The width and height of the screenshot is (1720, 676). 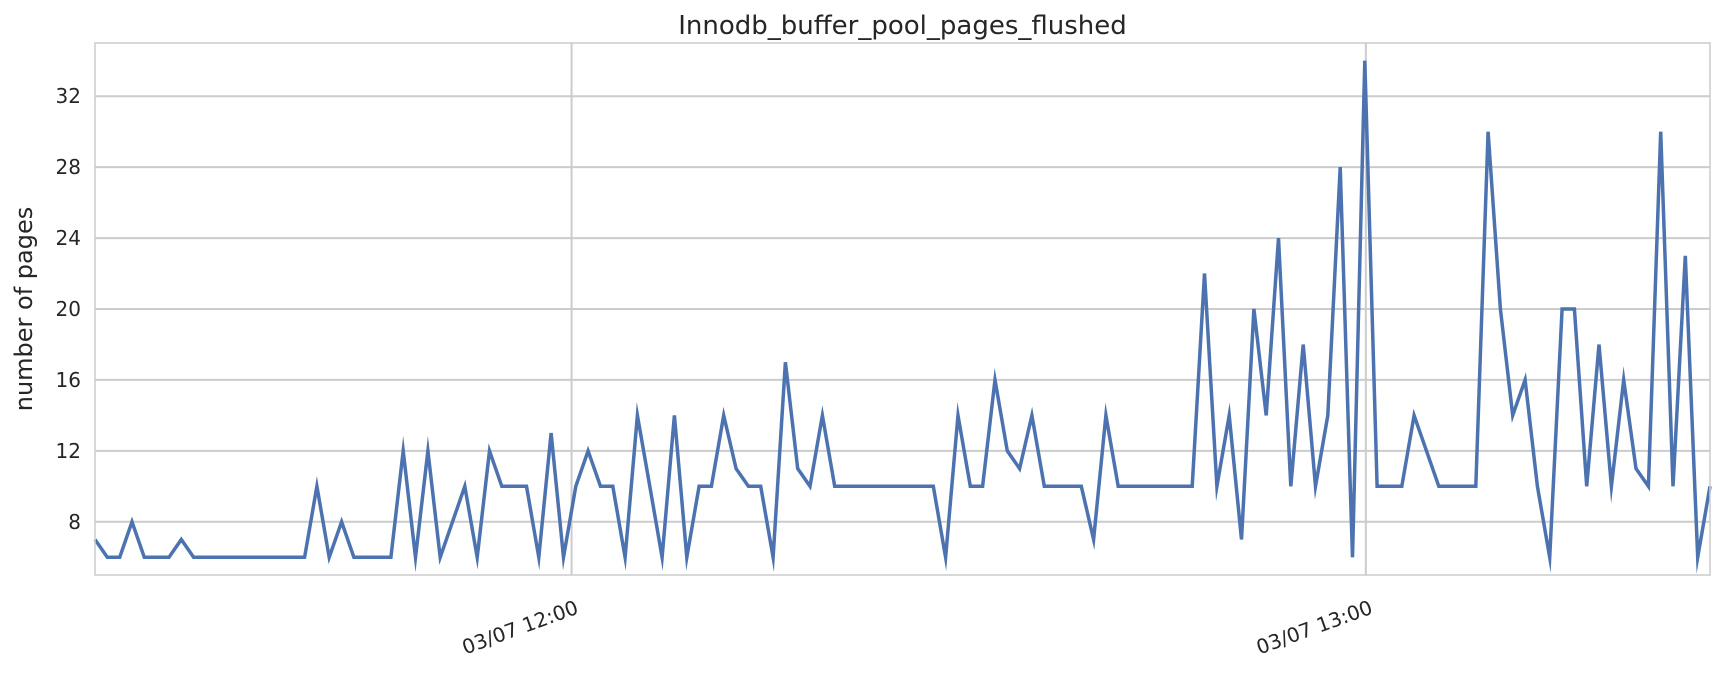 I want to click on chart-title: Innodb_buffer_pool_pages_flushed, so click(x=902, y=26).